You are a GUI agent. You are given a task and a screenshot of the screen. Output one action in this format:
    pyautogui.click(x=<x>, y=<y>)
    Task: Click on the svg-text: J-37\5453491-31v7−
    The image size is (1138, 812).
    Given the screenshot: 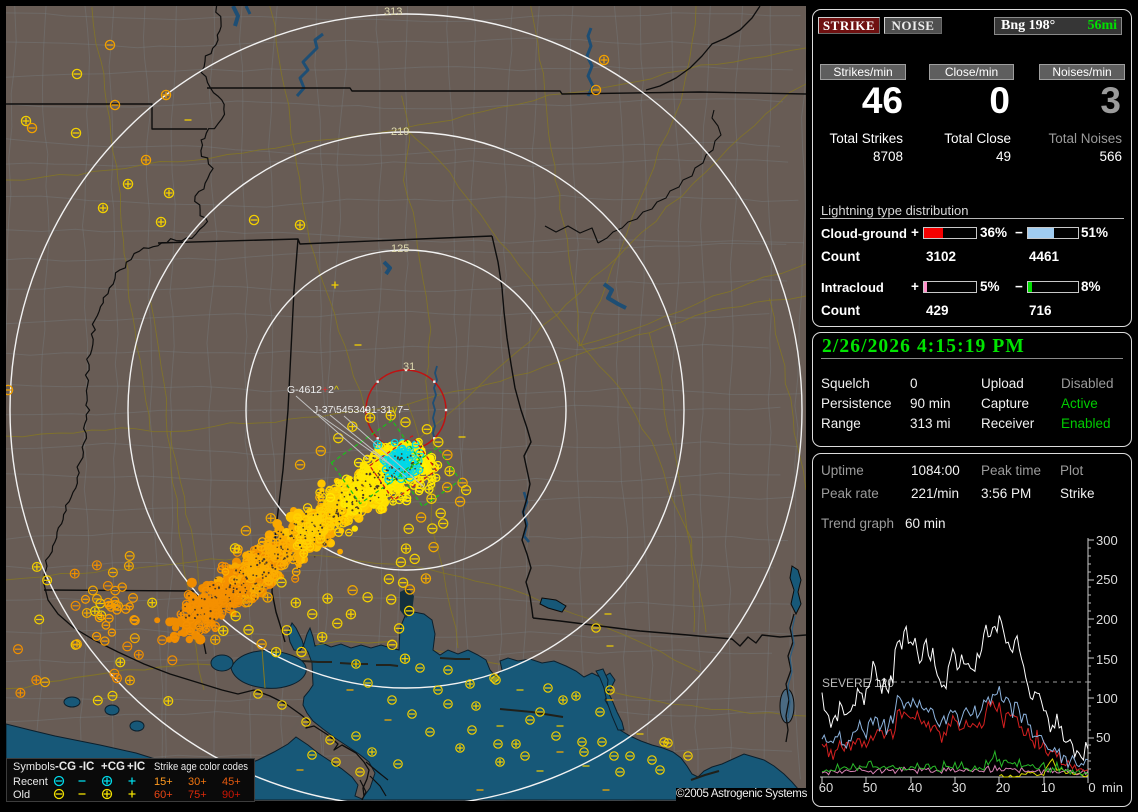 What is the action you would take?
    pyautogui.click(x=361, y=410)
    